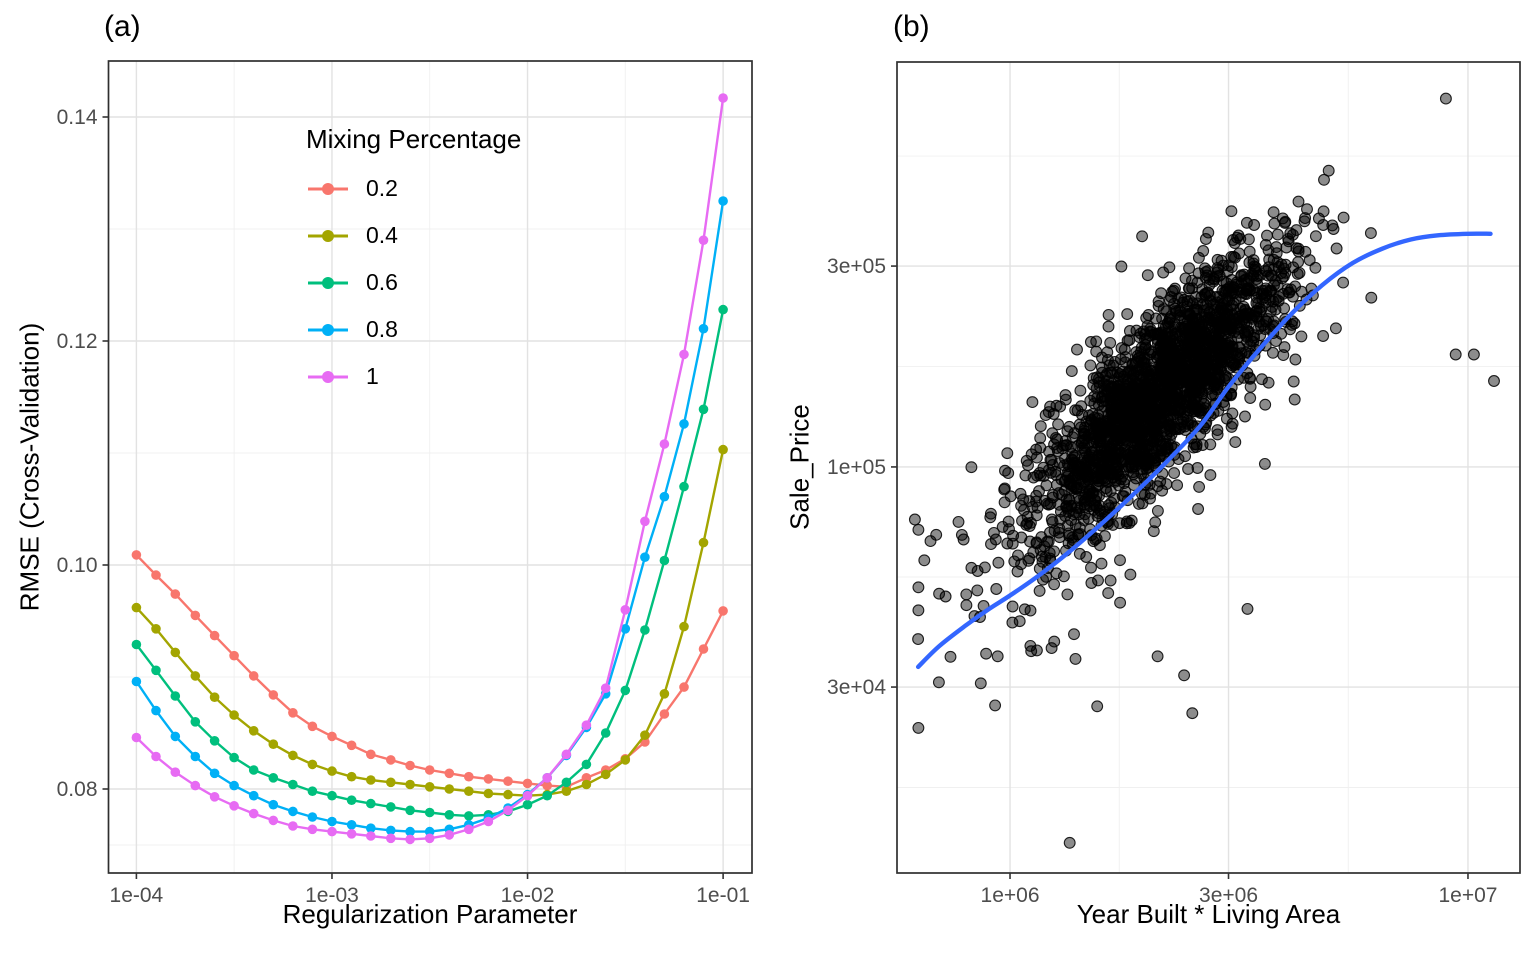 This screenshot has width=1536, height=960. Describe the element at coordinates (77, 117) in the screenshot. I see `y-tick-label: 0.14` at that location.